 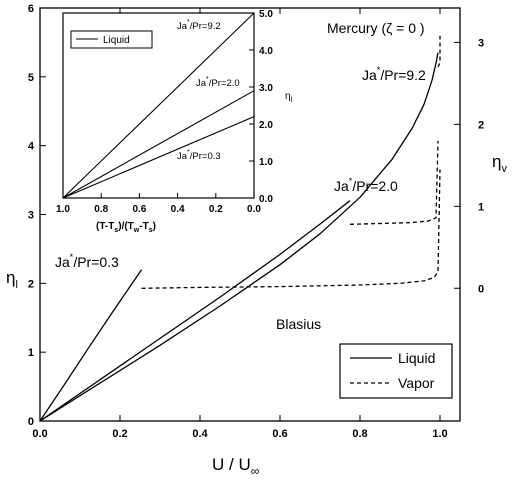 I want to click on inset-x-tick-label: 1.0, so click(x=63, y=209).